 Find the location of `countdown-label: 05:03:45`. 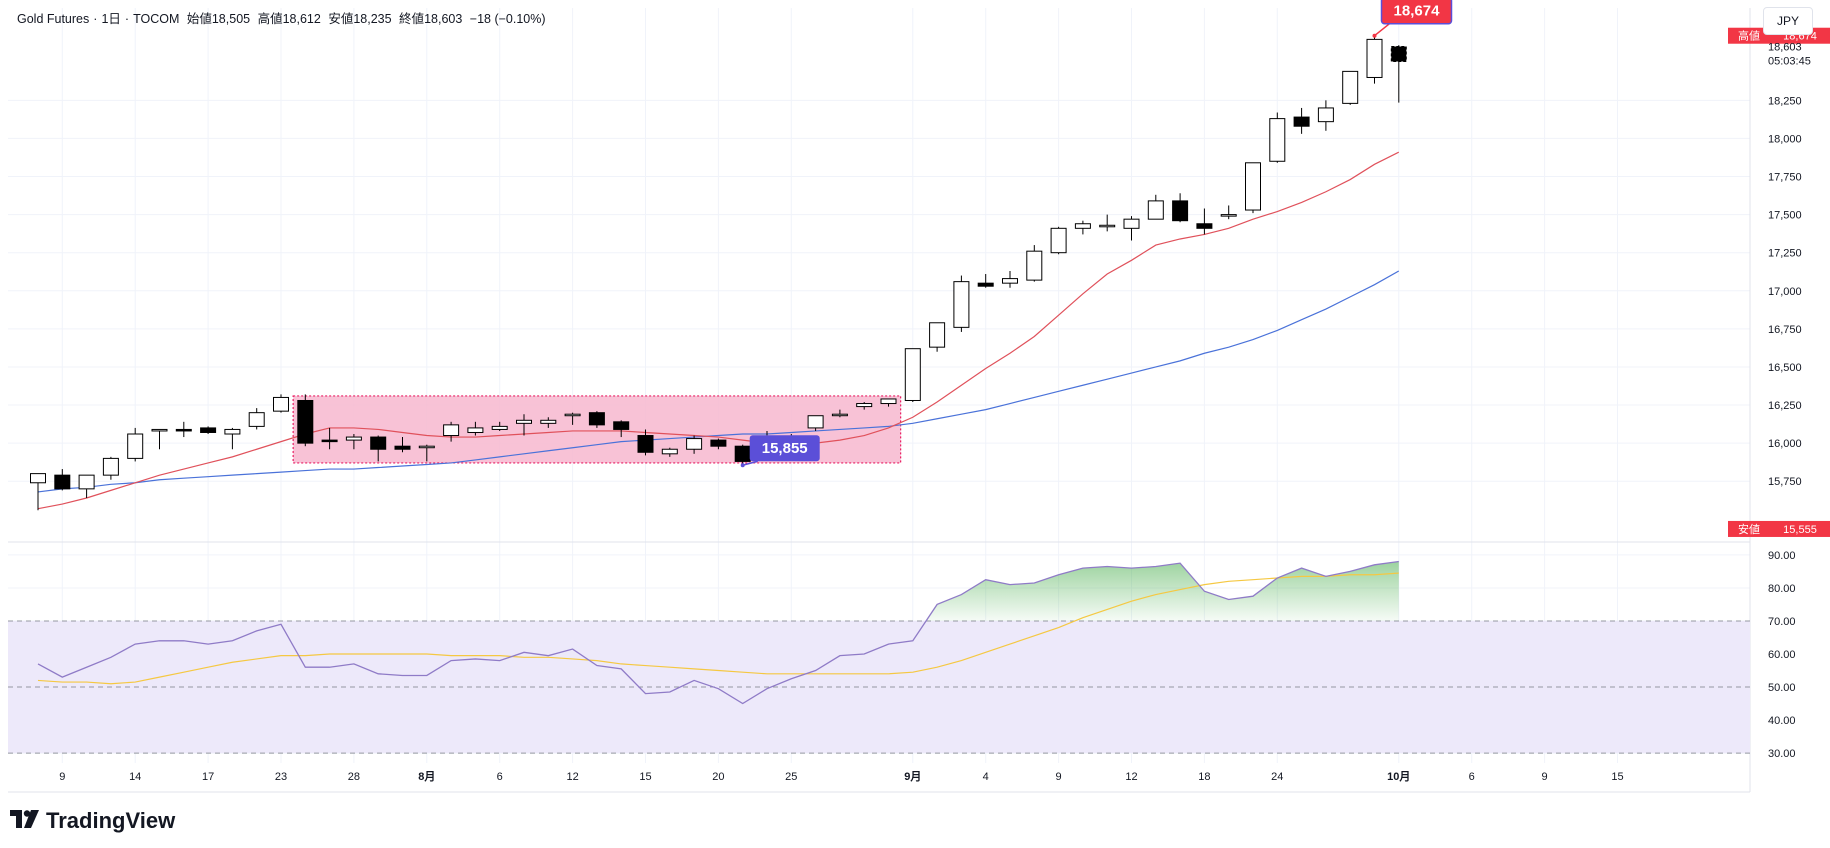

countdown-label: 05:03:45 is located at coordinates (1789, 62).